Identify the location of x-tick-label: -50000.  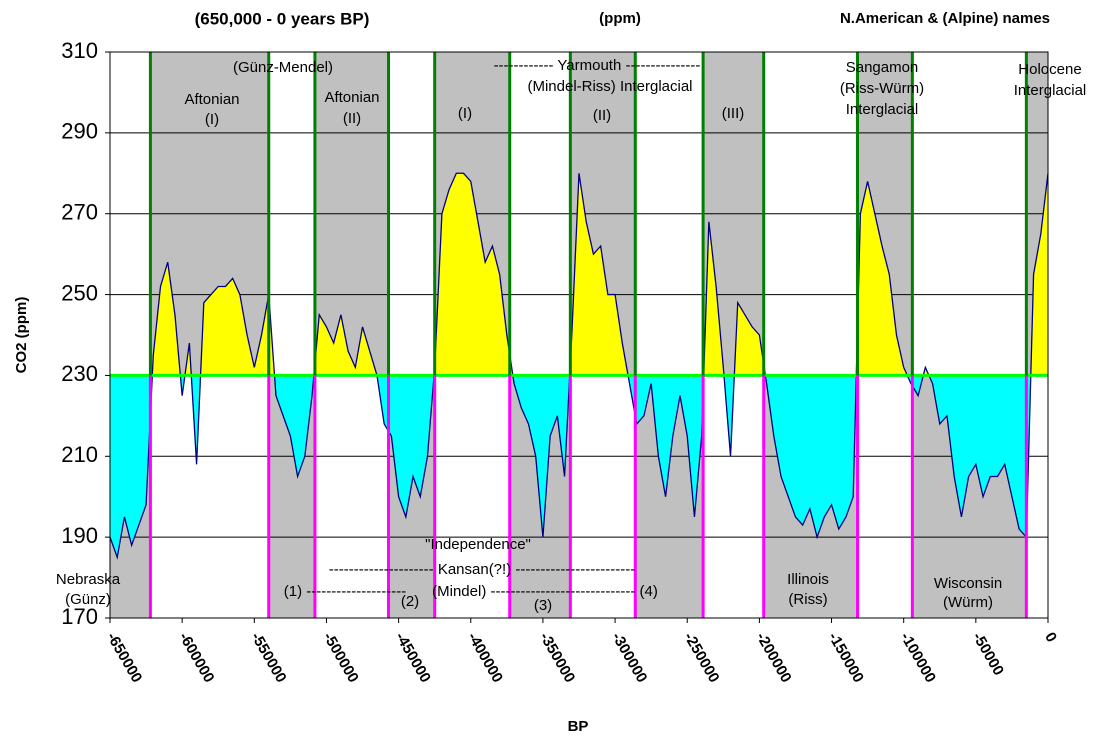
(988, 653).